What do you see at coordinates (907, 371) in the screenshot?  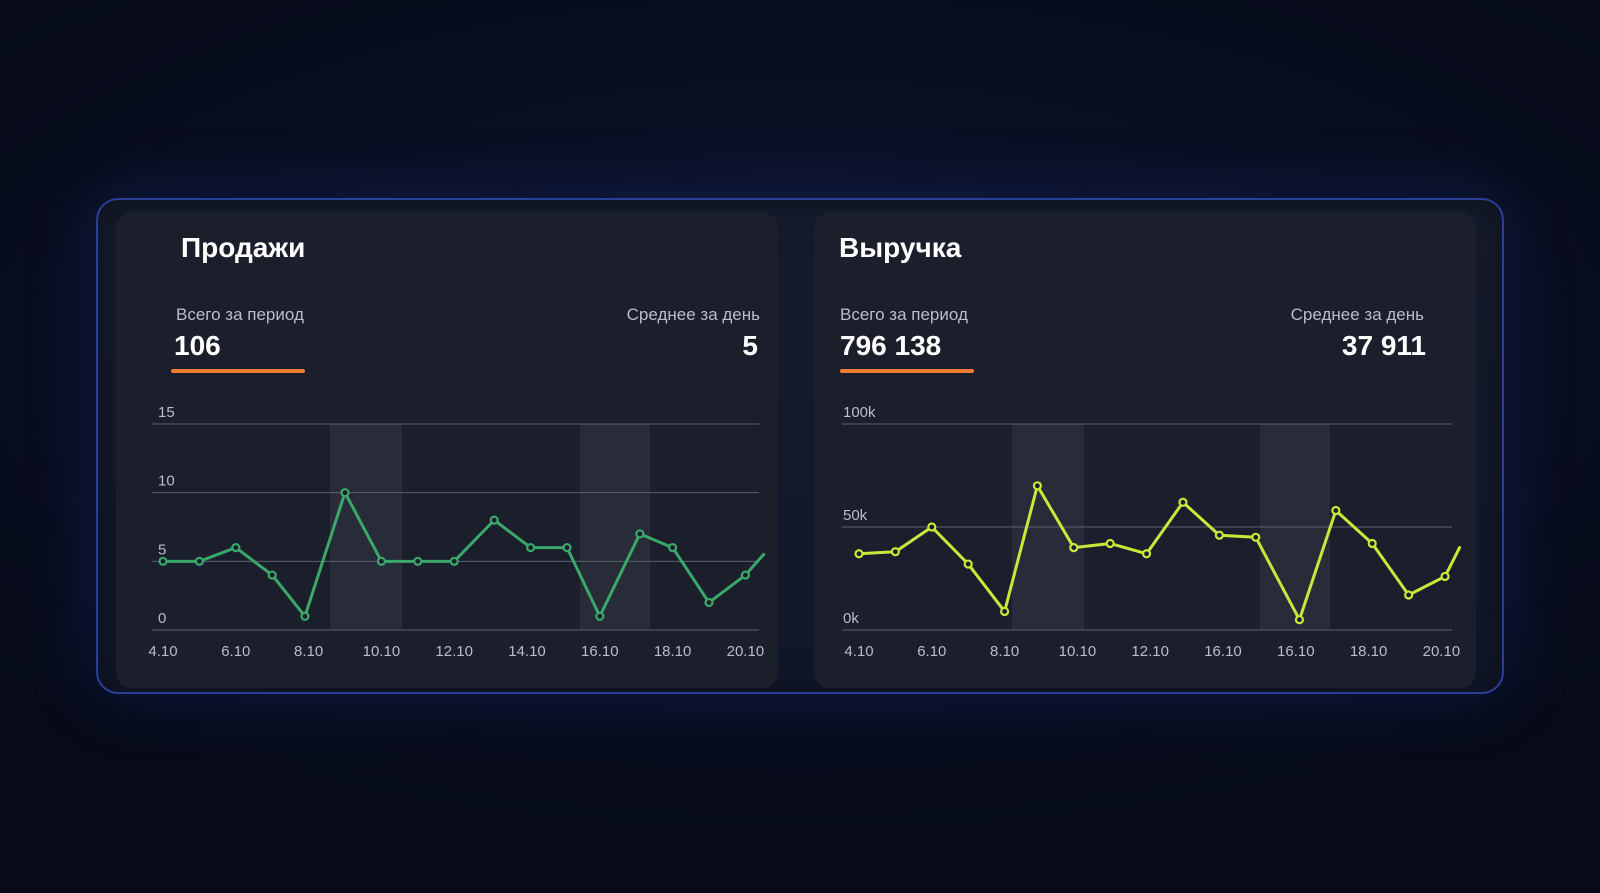 I see `revenue-total-underline` at bounding box center [907, 371].